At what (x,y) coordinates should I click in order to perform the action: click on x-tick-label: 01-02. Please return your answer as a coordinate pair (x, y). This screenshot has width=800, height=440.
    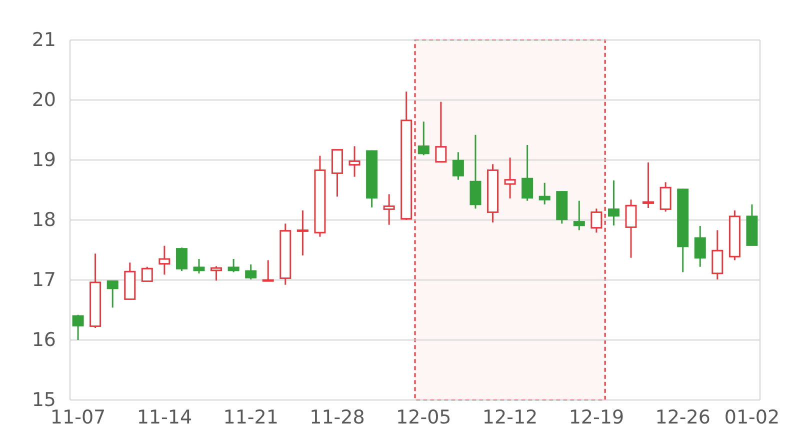
    Looking at the image, I should click on (752, 417).